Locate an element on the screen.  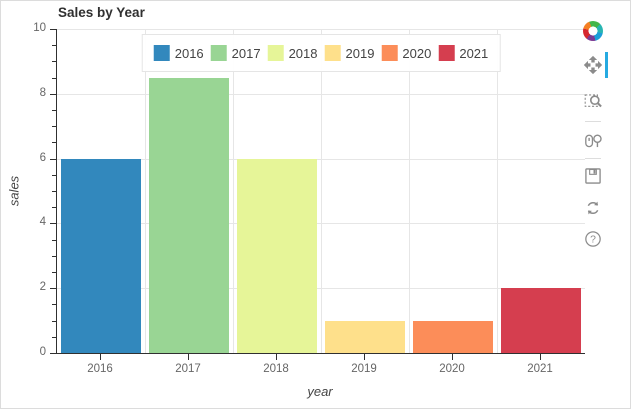
reset-tool-button is located at coordinates (593, 208).